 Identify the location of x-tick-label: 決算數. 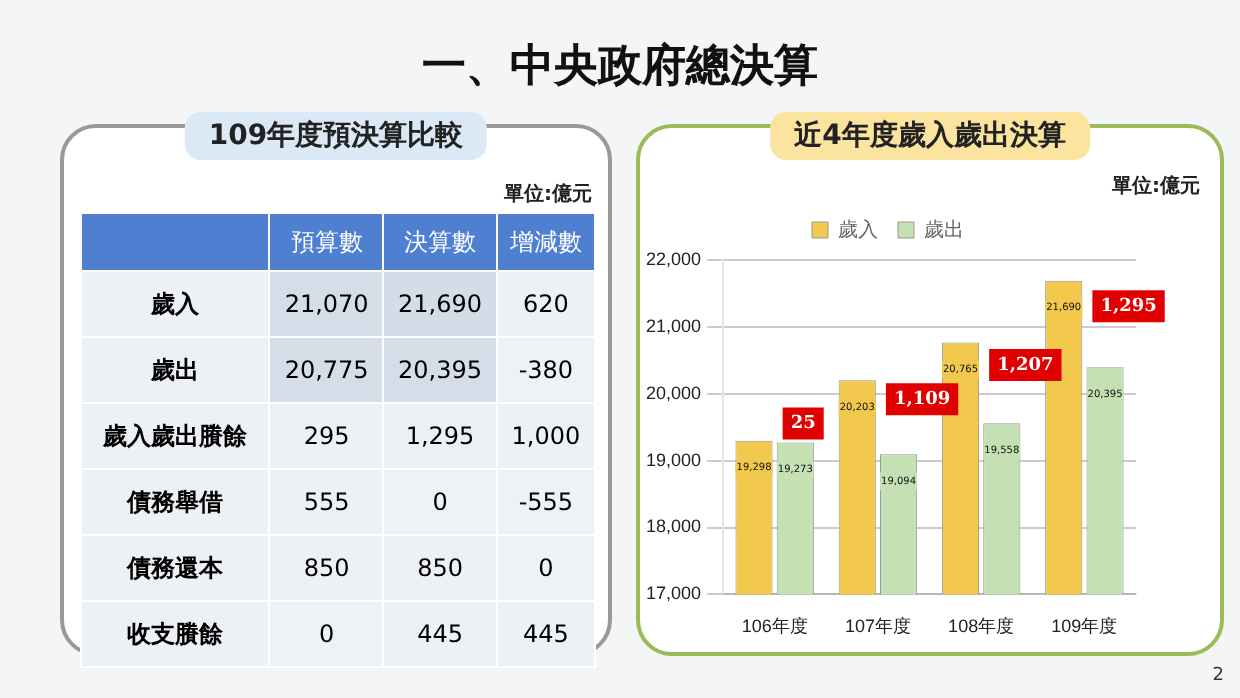
(440, 242).